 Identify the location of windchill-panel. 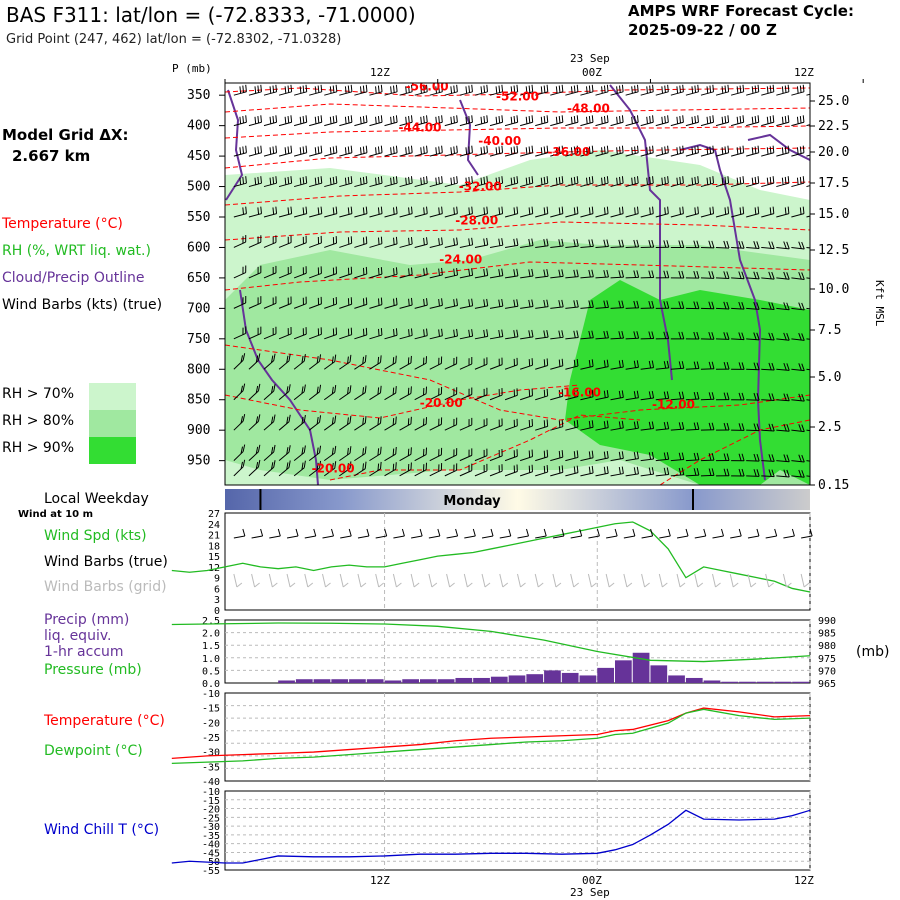
(517, 830).